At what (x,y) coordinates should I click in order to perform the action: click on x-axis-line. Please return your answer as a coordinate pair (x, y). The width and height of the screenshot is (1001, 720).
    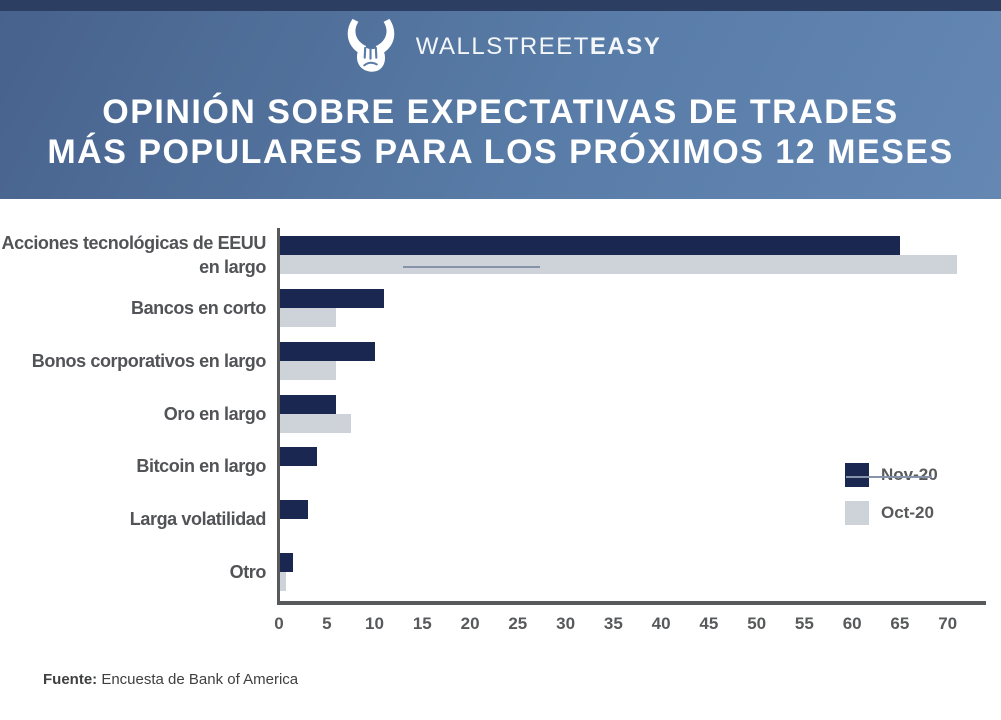
    Looking at the image, I should click on (631, 603).